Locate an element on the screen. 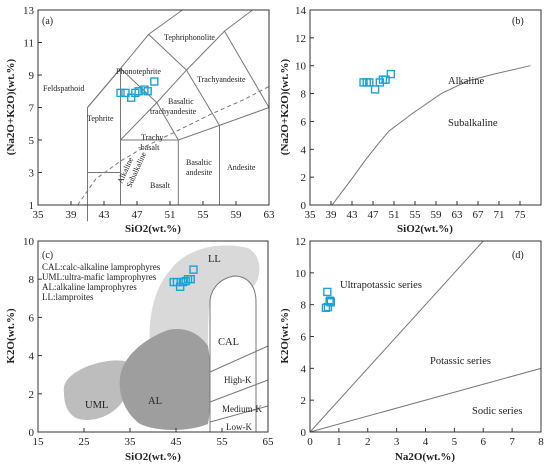  region-cal-shape is located at coordinates (233, 354).